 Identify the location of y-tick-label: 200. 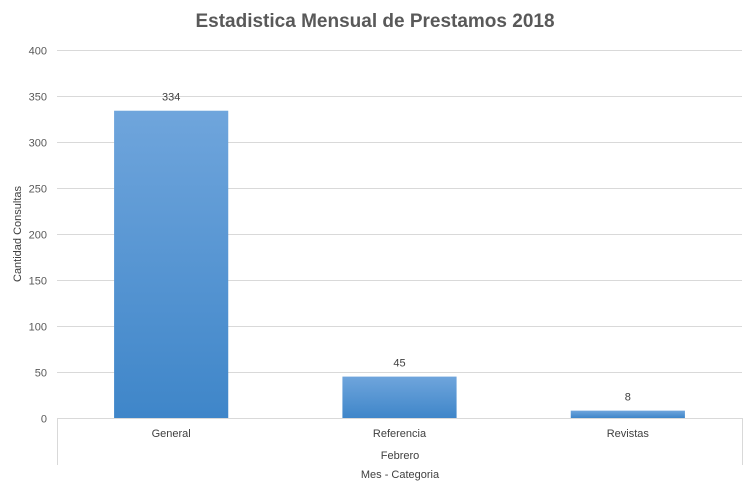
(38, 236).